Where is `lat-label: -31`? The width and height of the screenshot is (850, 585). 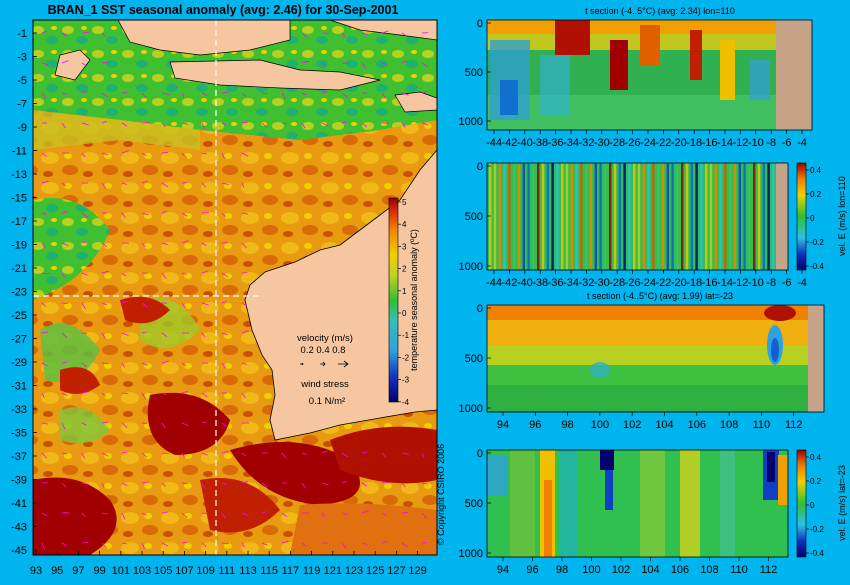
lat-label: -31 is located at coordinates (19, 387).